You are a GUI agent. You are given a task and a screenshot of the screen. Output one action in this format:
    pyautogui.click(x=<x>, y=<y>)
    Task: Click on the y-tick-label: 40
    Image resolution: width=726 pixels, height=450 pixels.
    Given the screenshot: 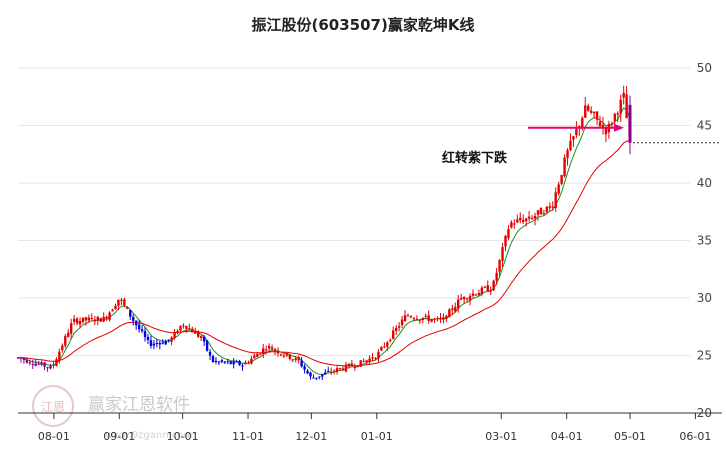 What is the action you would take?
    pyautogui.click(x=704, y=183)
    